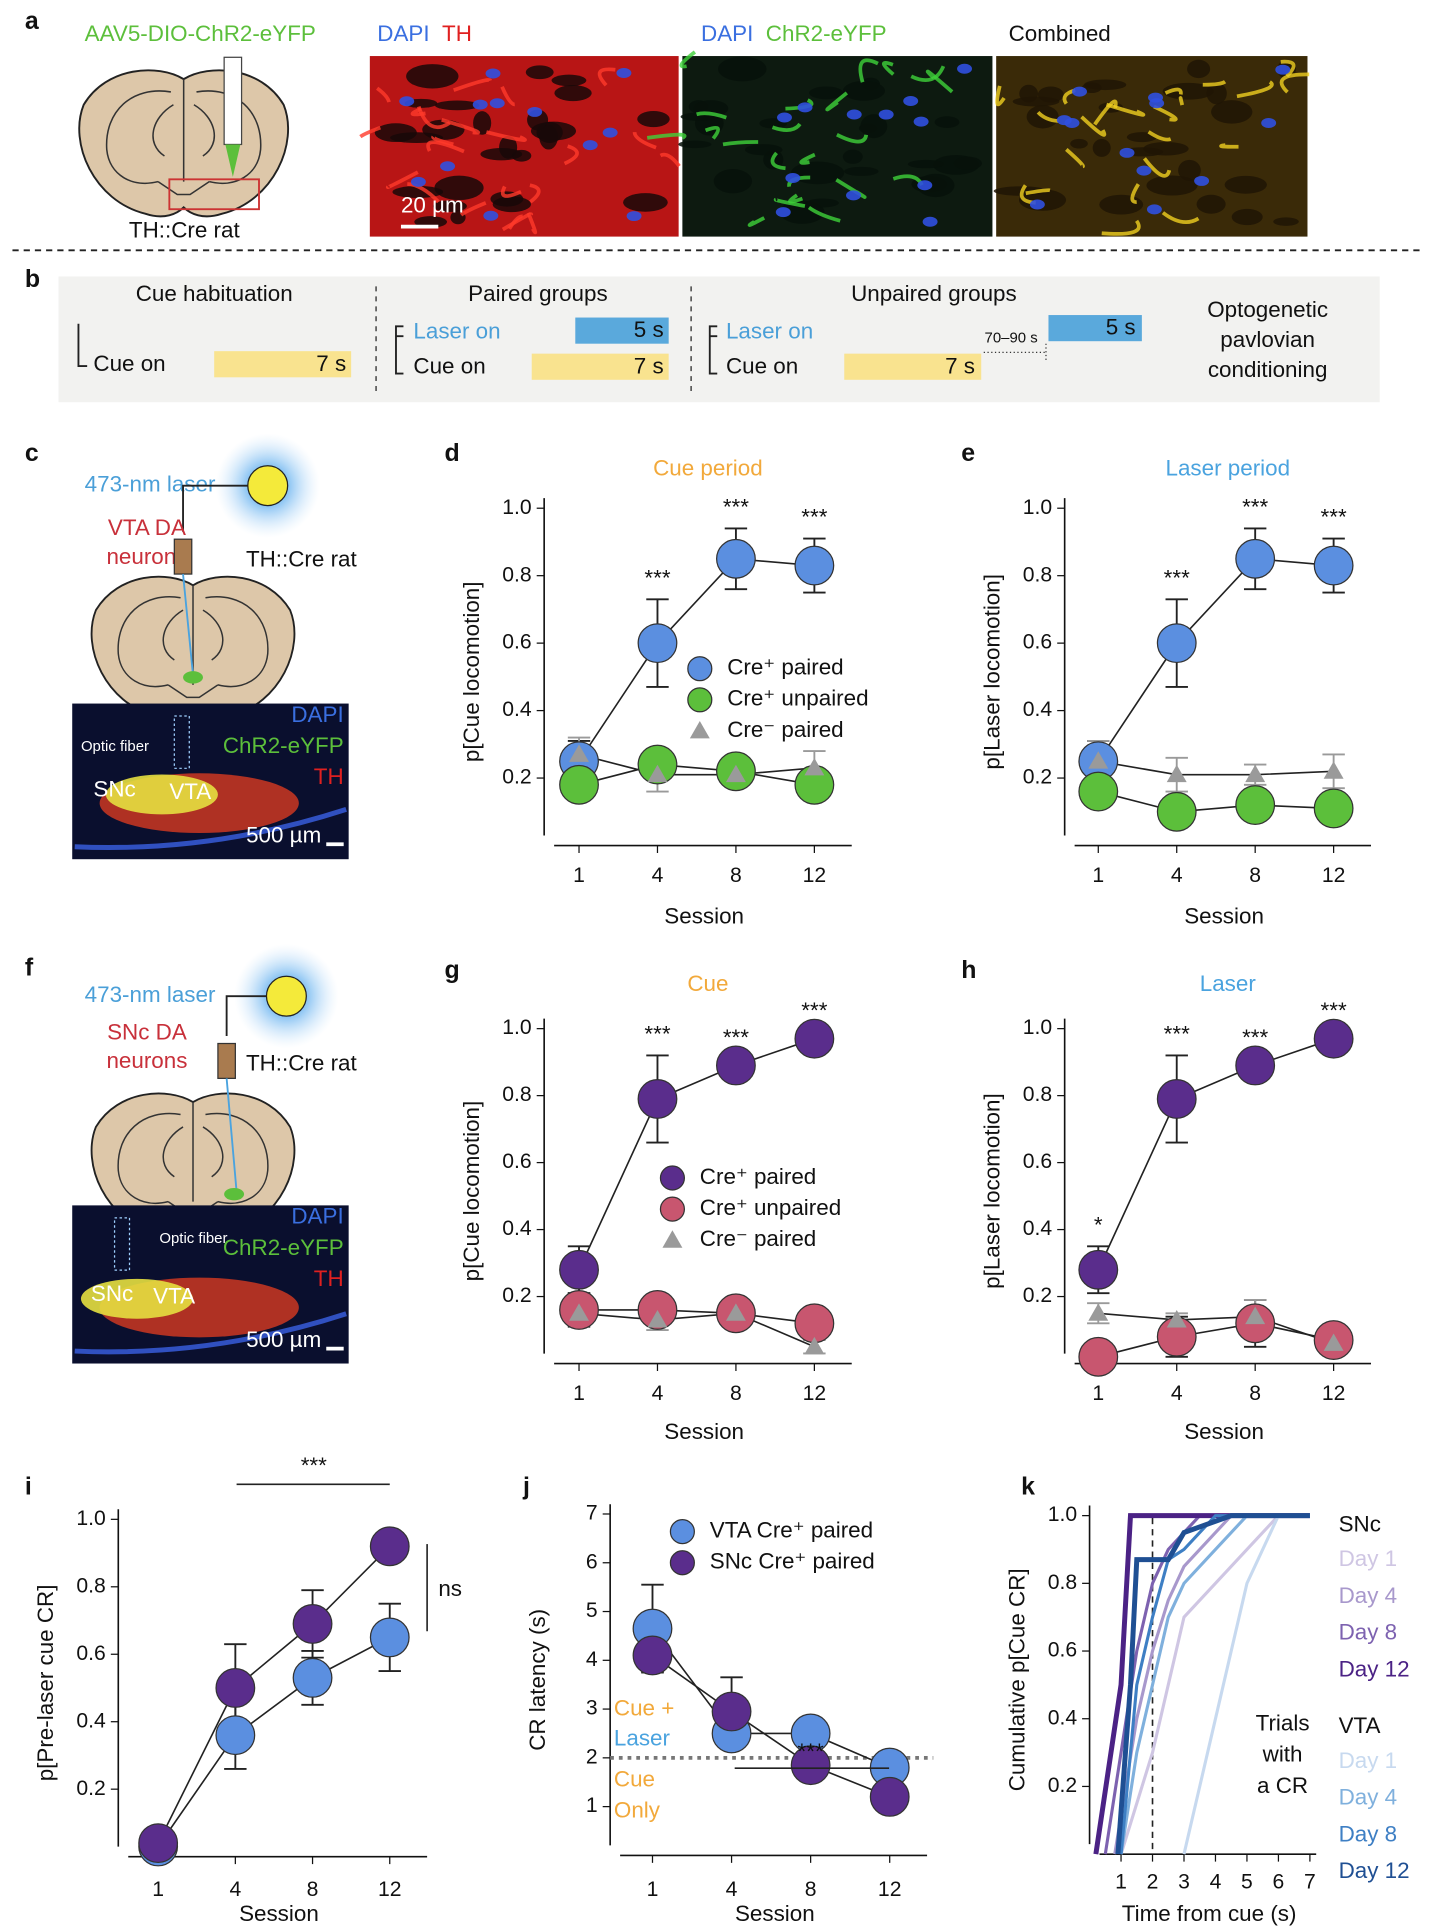 Image resolution: width=1432 pixels, height=1931 pixels. I want to click on panel-letter: j, so click(526, 1487).